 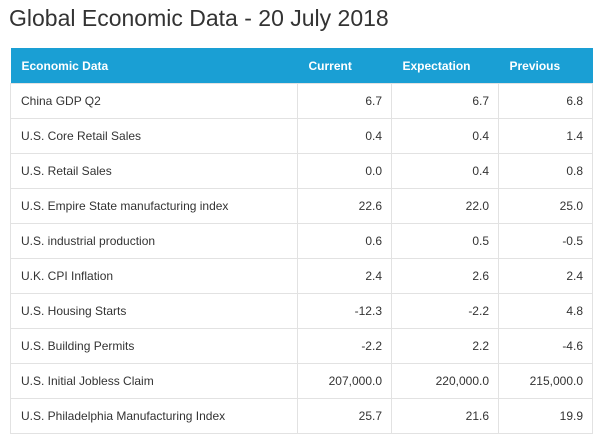 What do you see at coordinates (344, 276) in the screenshot?
I see `current-value: 2.4` at bounding box center [344, 276].